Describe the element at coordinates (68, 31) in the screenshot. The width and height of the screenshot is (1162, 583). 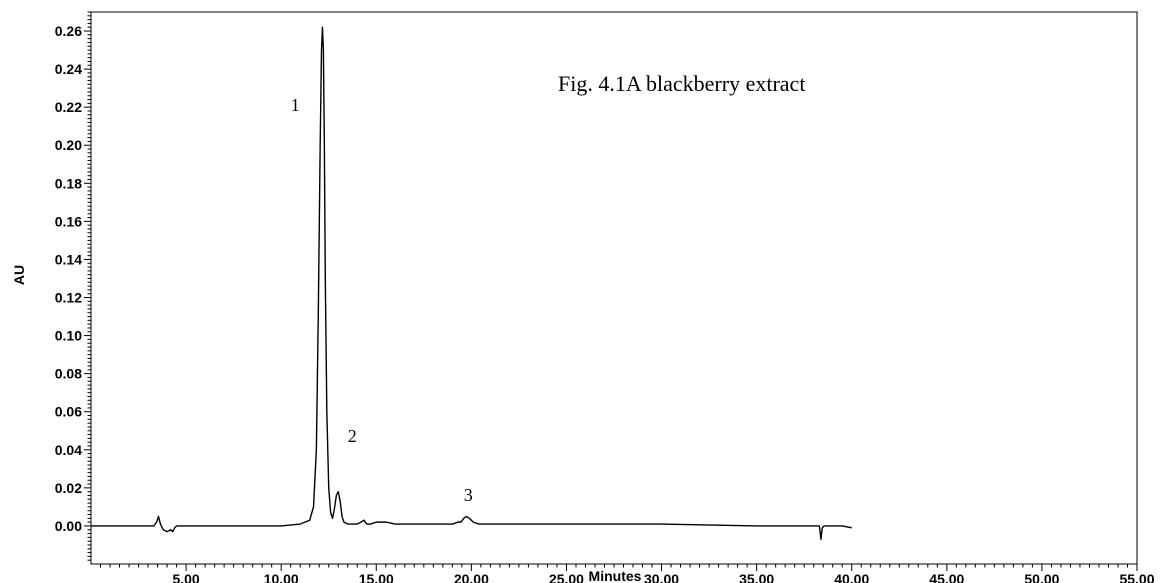
I see `y-tick-label: 0.26` at that location.